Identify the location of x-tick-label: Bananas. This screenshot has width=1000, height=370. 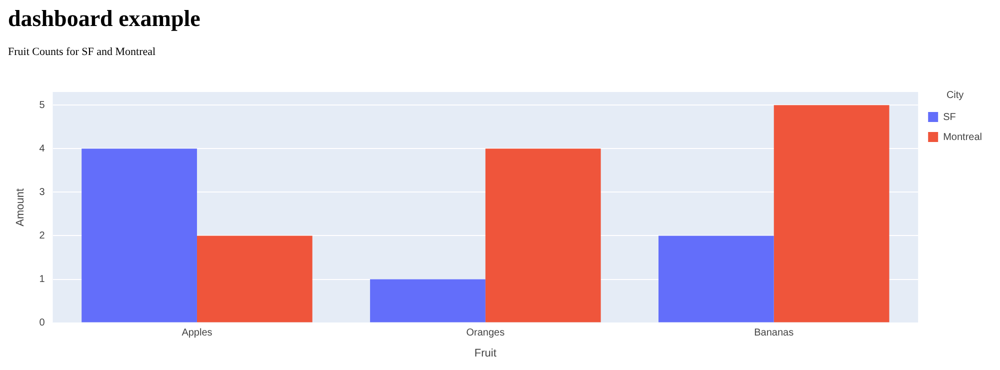
(774, 333).